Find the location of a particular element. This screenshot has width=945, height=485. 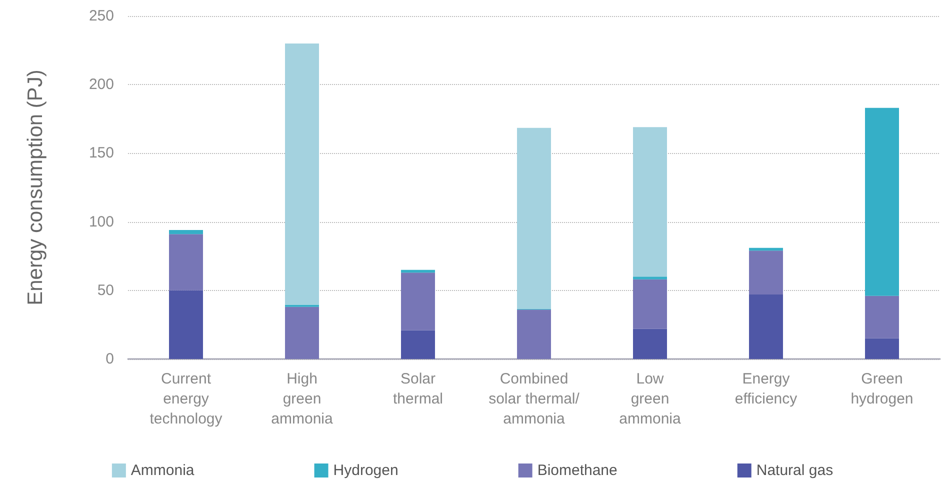

y-tick-label: 50 is located at coordinates (105, 290).